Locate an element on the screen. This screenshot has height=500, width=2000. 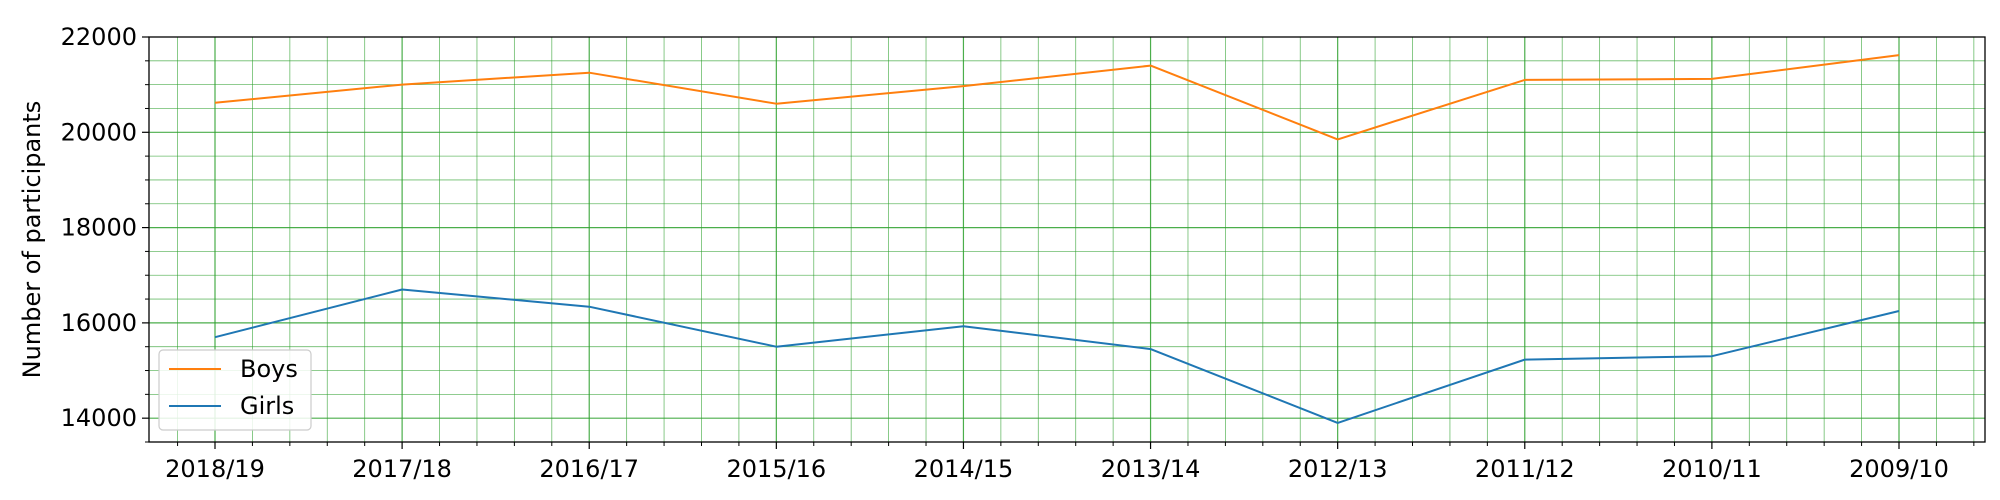
legend-label-girls: Girls is located at coordinates (267, 406).